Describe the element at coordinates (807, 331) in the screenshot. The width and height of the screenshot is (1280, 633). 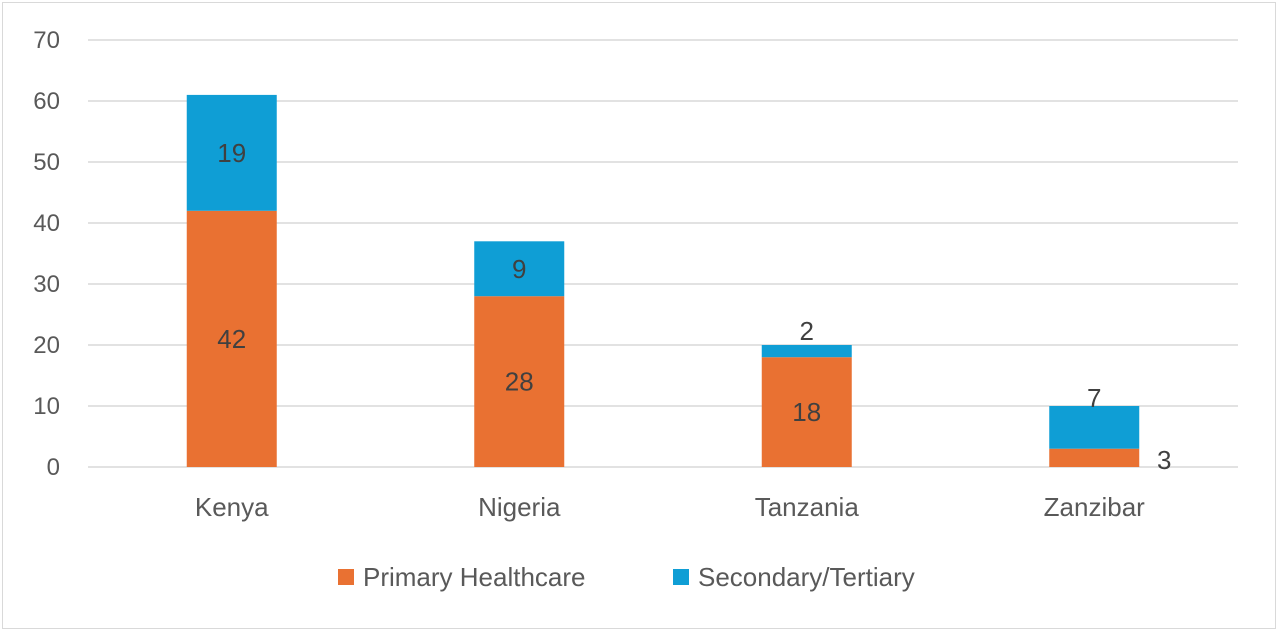
I see `data-label-secondary: 2` at that location.